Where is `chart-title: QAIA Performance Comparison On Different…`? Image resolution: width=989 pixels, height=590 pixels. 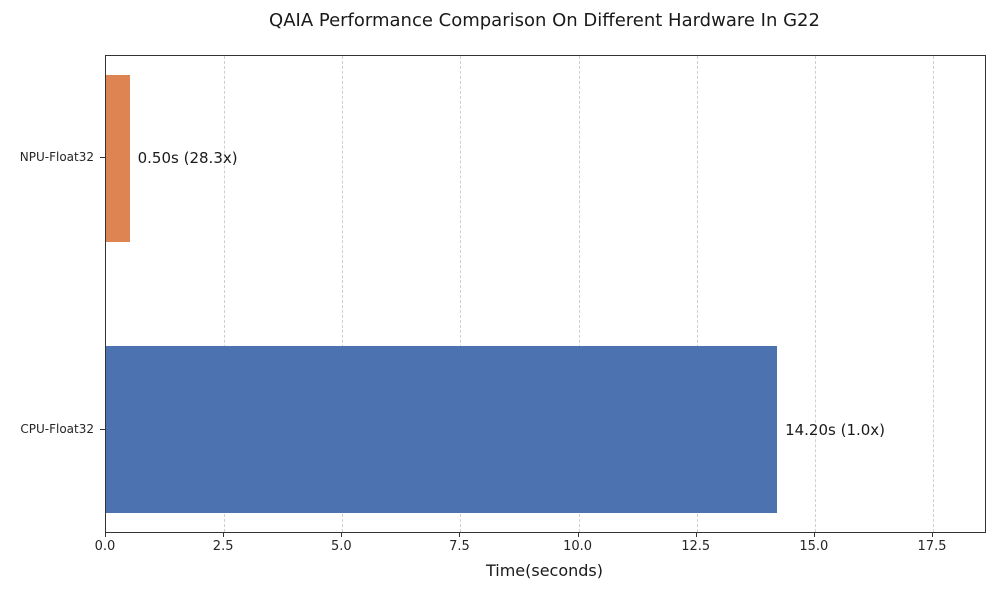
chart-title: QAIA Performance Comparison On Different… is located at coordinates (544, 20).